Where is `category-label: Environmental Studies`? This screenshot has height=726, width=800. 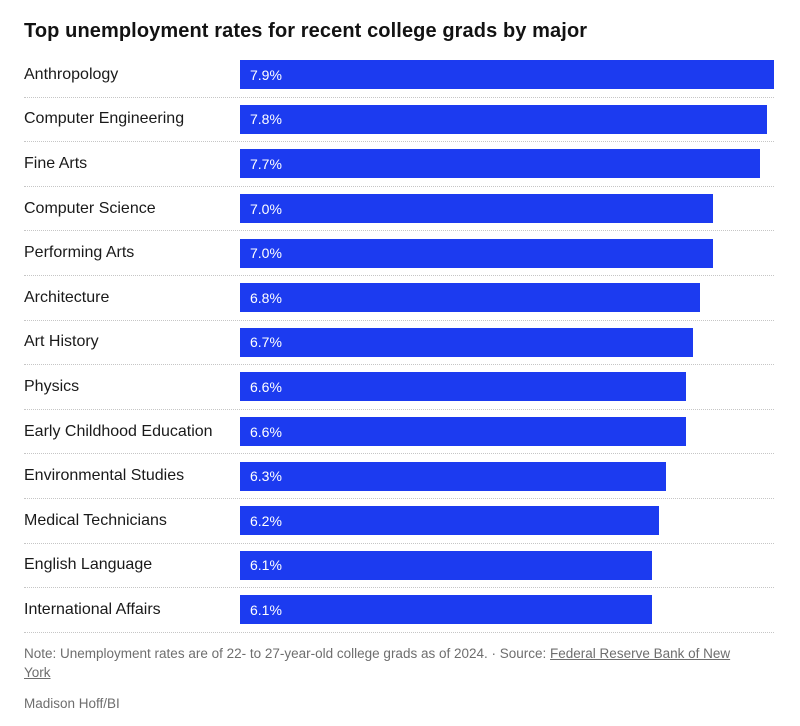
category-label: Environmental Studies is located at coordinates (104, 476).